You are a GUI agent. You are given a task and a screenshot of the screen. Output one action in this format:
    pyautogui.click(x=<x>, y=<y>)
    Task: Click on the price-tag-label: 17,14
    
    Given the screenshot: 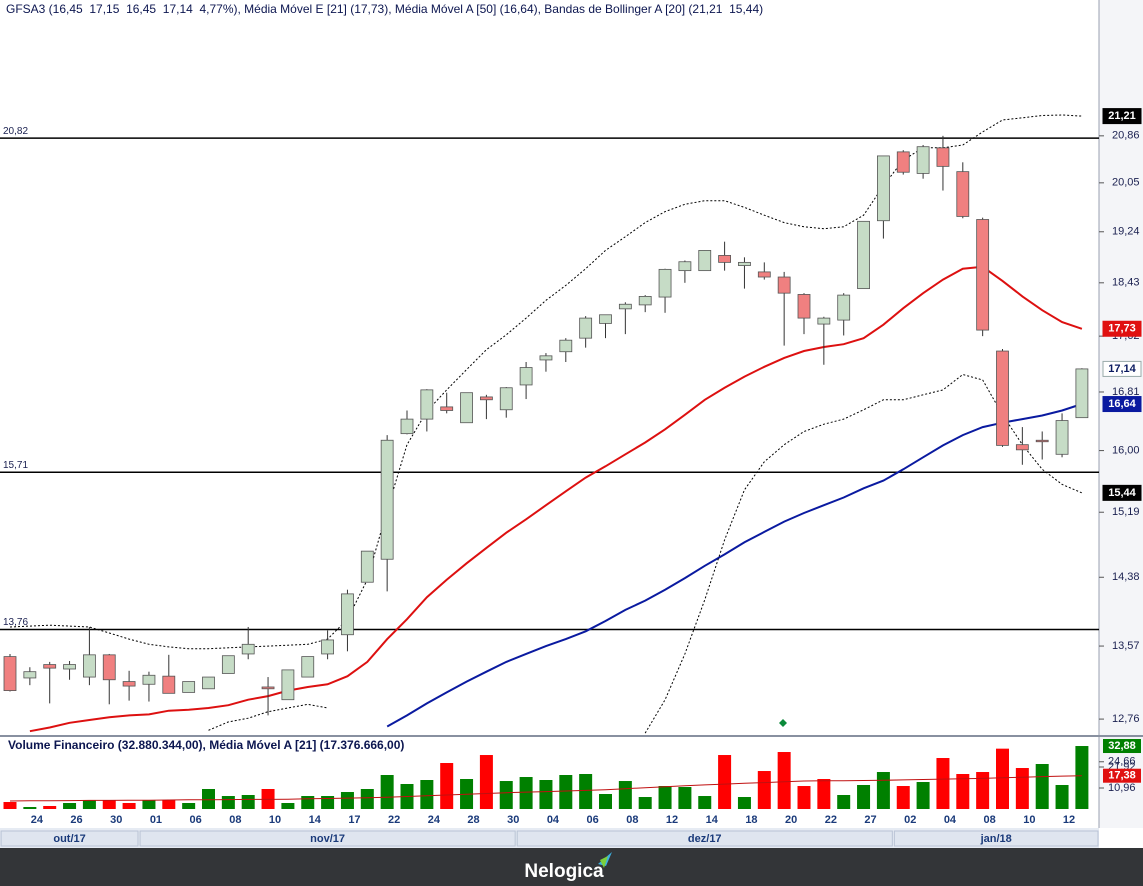 What is the action you would take?
    pyautogui.click(x=1122, y=369)
    